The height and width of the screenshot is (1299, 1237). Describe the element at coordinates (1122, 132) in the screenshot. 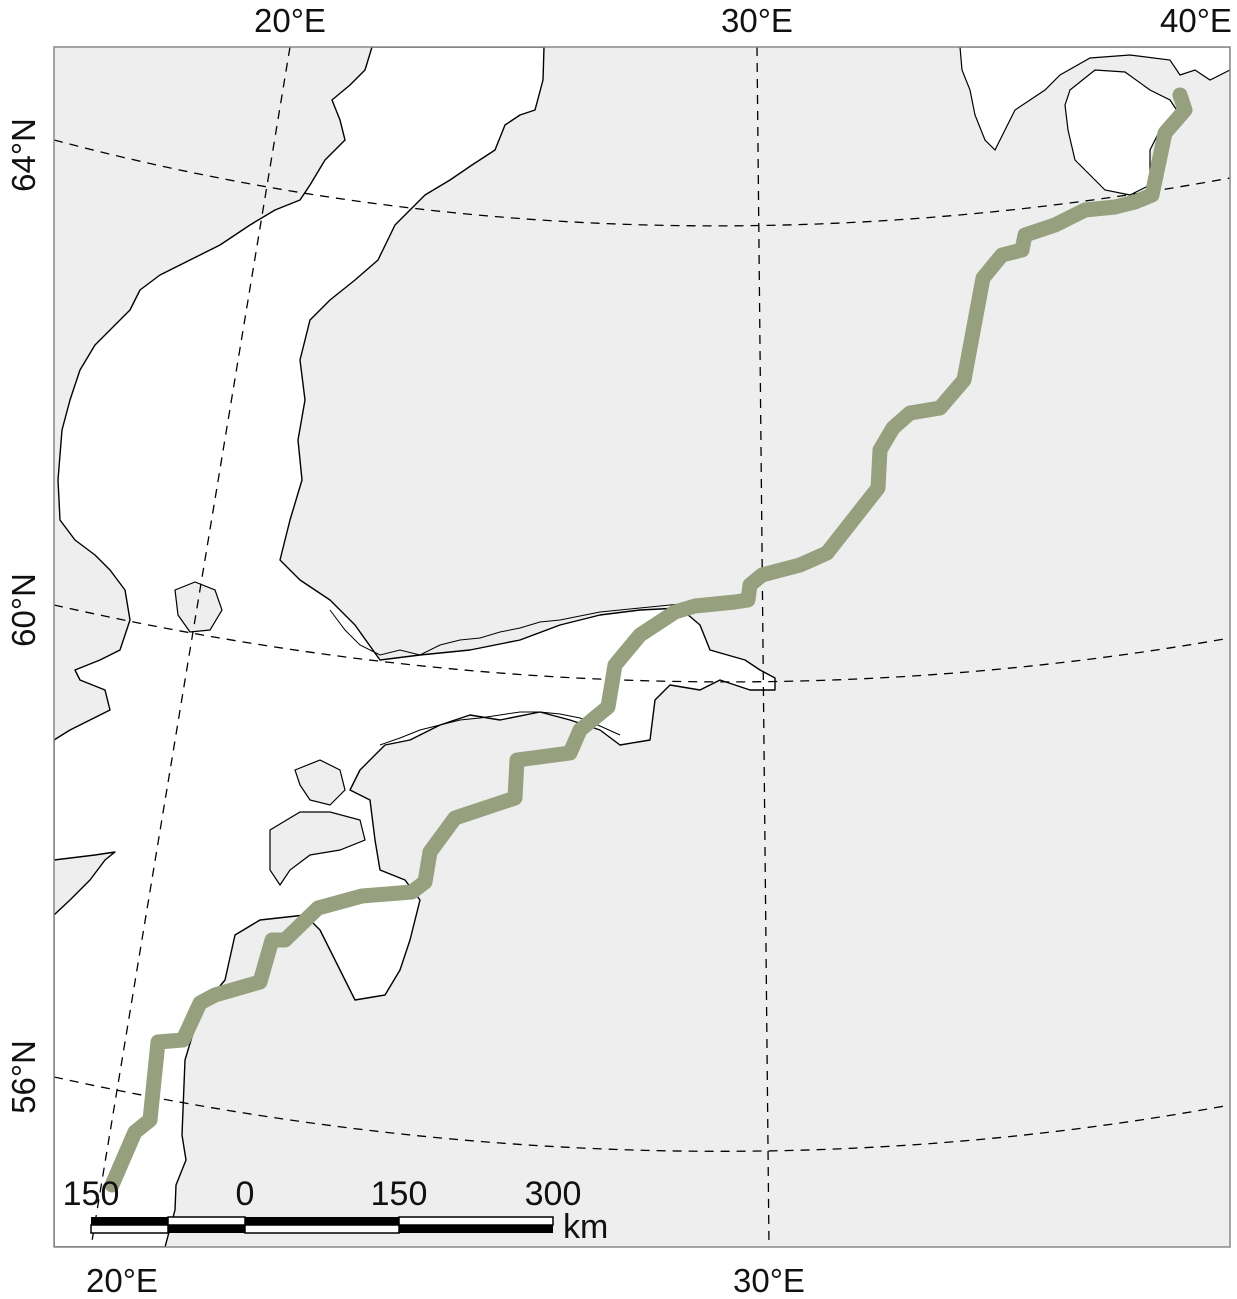

I see `lake-onega` at that location.